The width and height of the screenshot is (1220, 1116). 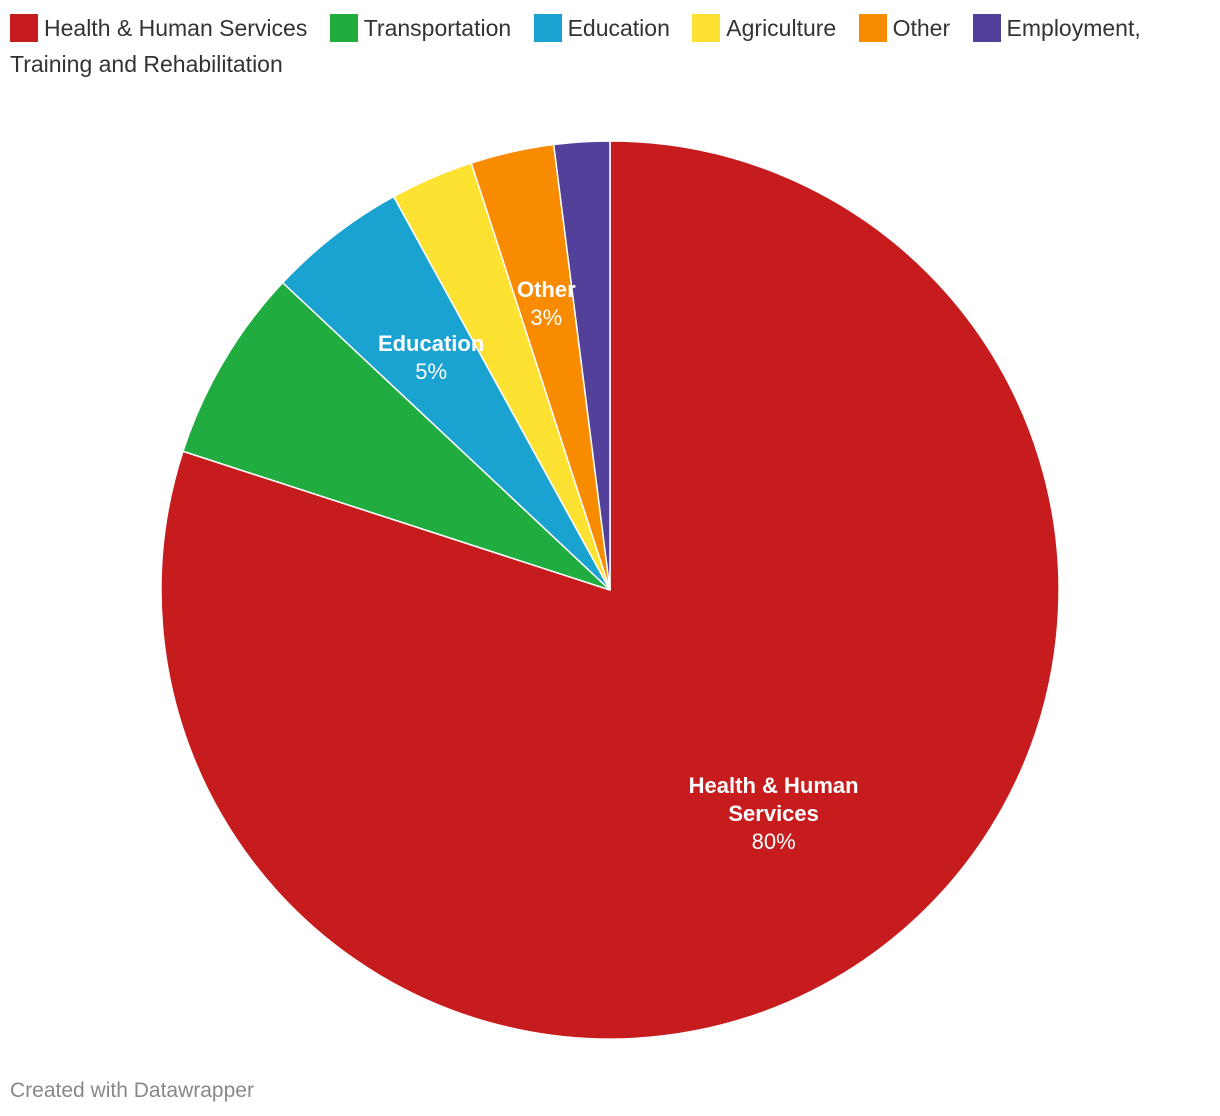 I want to click on legend-item-transportation: Transportation, so click(x=420, y=28).